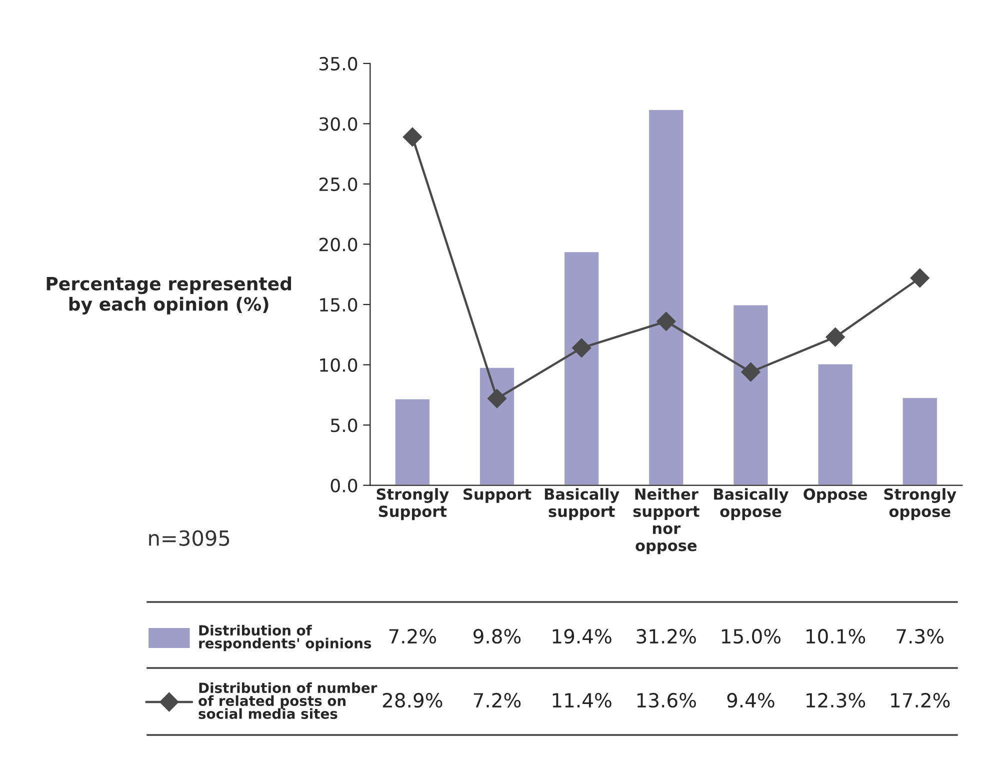 This screenshot has height=774, width=995. Describe the element at coordinates (338, 184) in the screenshot. I see `y-tick-label: 25.0` at that location.